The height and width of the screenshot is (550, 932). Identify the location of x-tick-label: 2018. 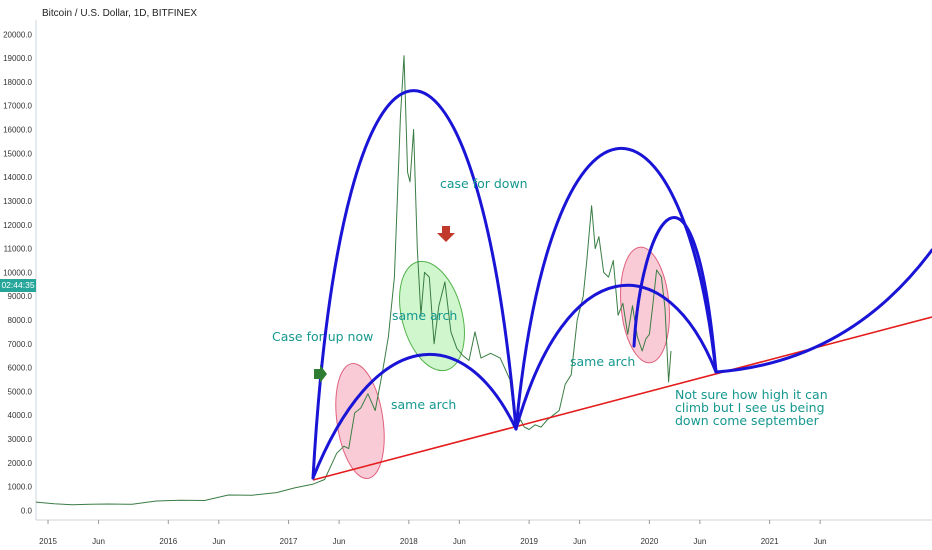
(409, 541).